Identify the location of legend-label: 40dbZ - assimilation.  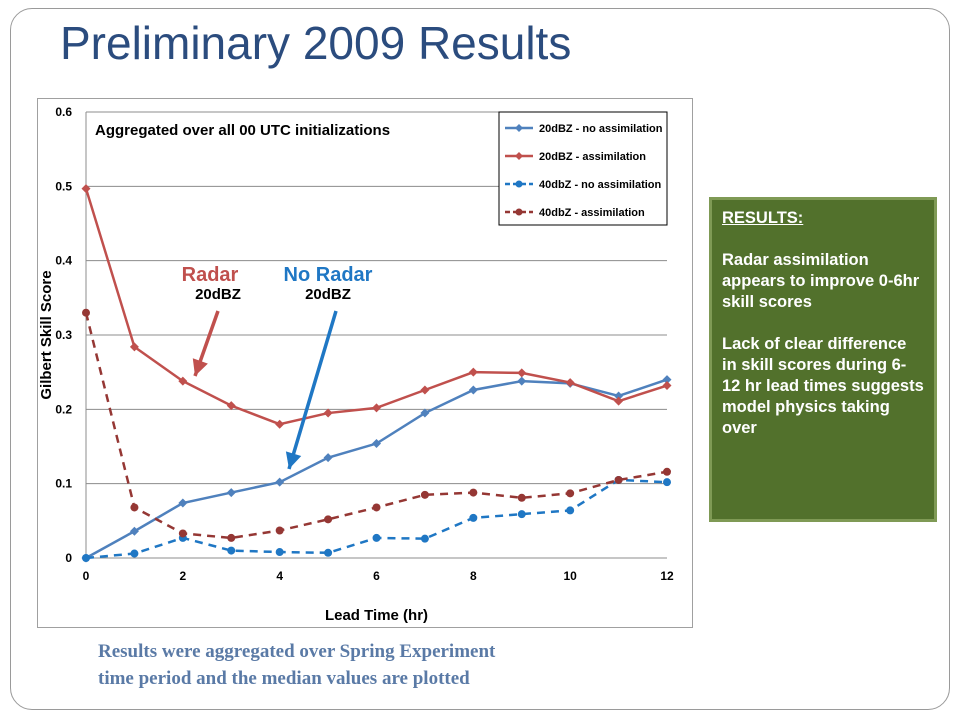
(592, 213).